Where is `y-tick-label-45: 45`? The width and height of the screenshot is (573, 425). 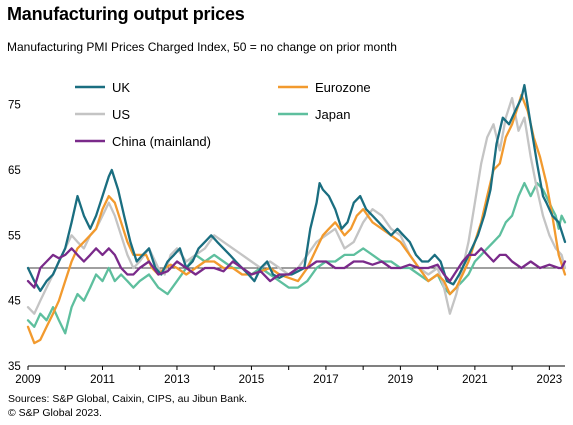
y-tick-label-45: 45 is located at coordinates (14, 302).